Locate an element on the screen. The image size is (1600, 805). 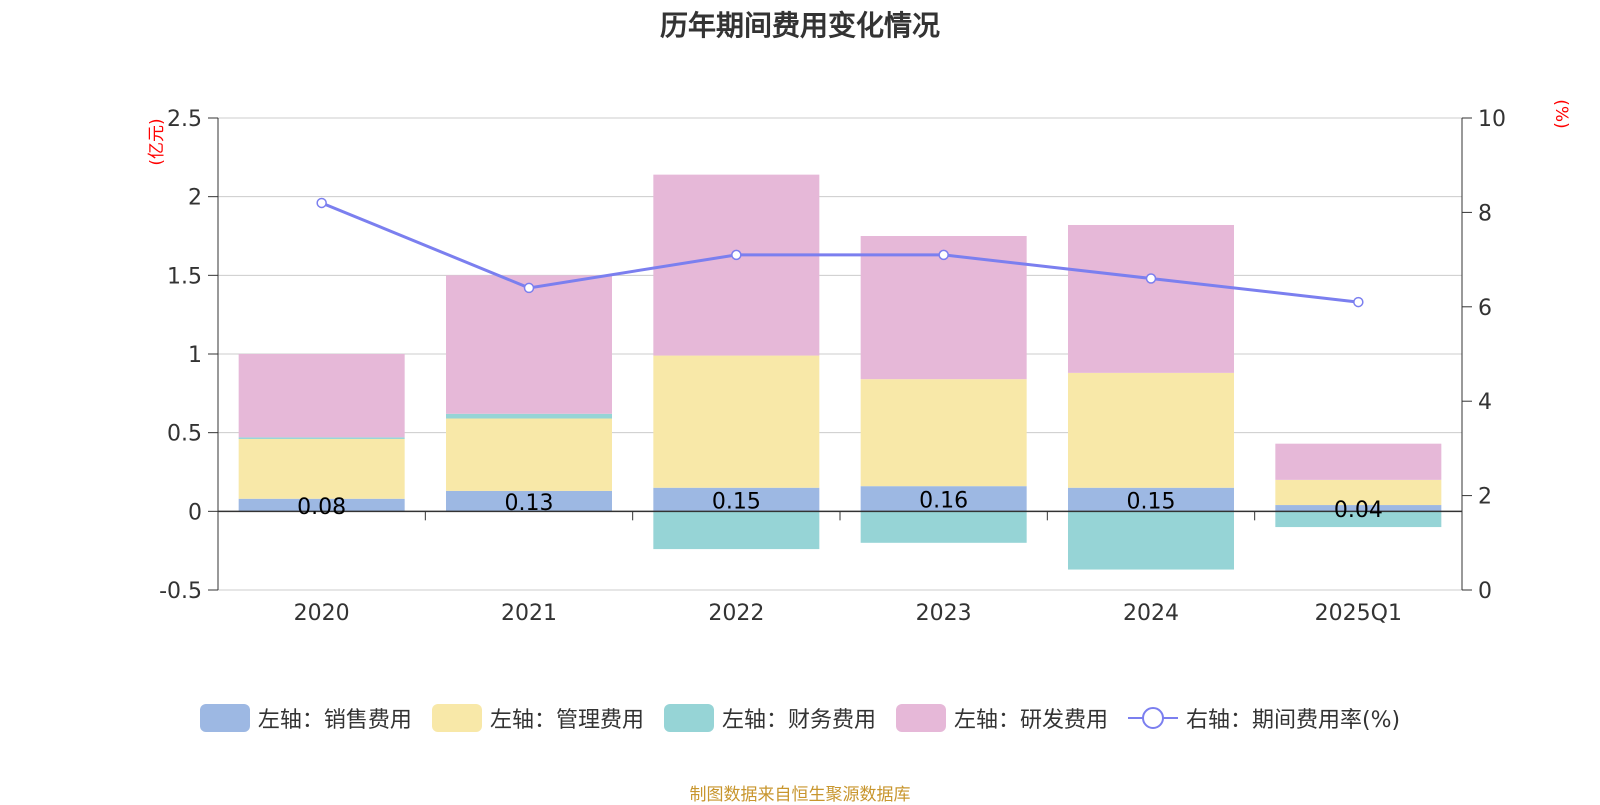
x-axis-category-label: 2025Q1 is located at coordinates (1358, 613).